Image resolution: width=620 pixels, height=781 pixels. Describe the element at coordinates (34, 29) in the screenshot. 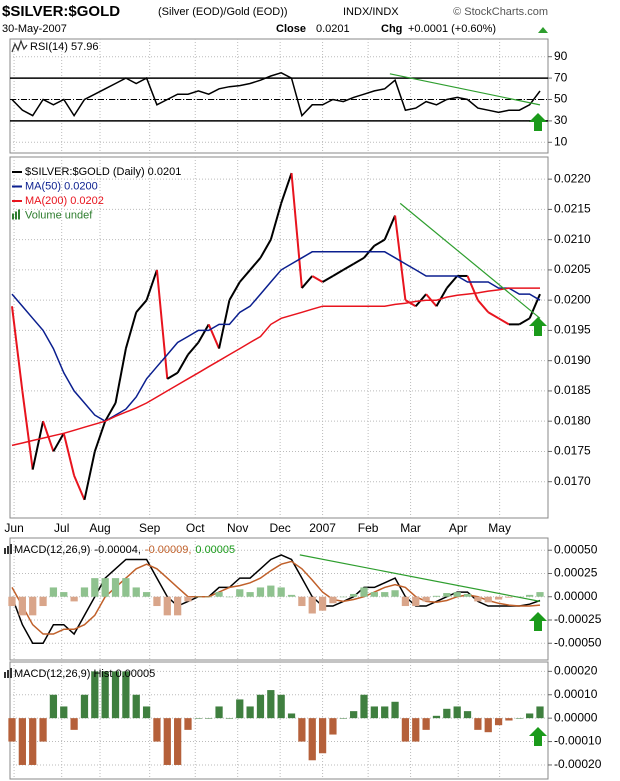

I see `date: 30-May-2007` at that location.